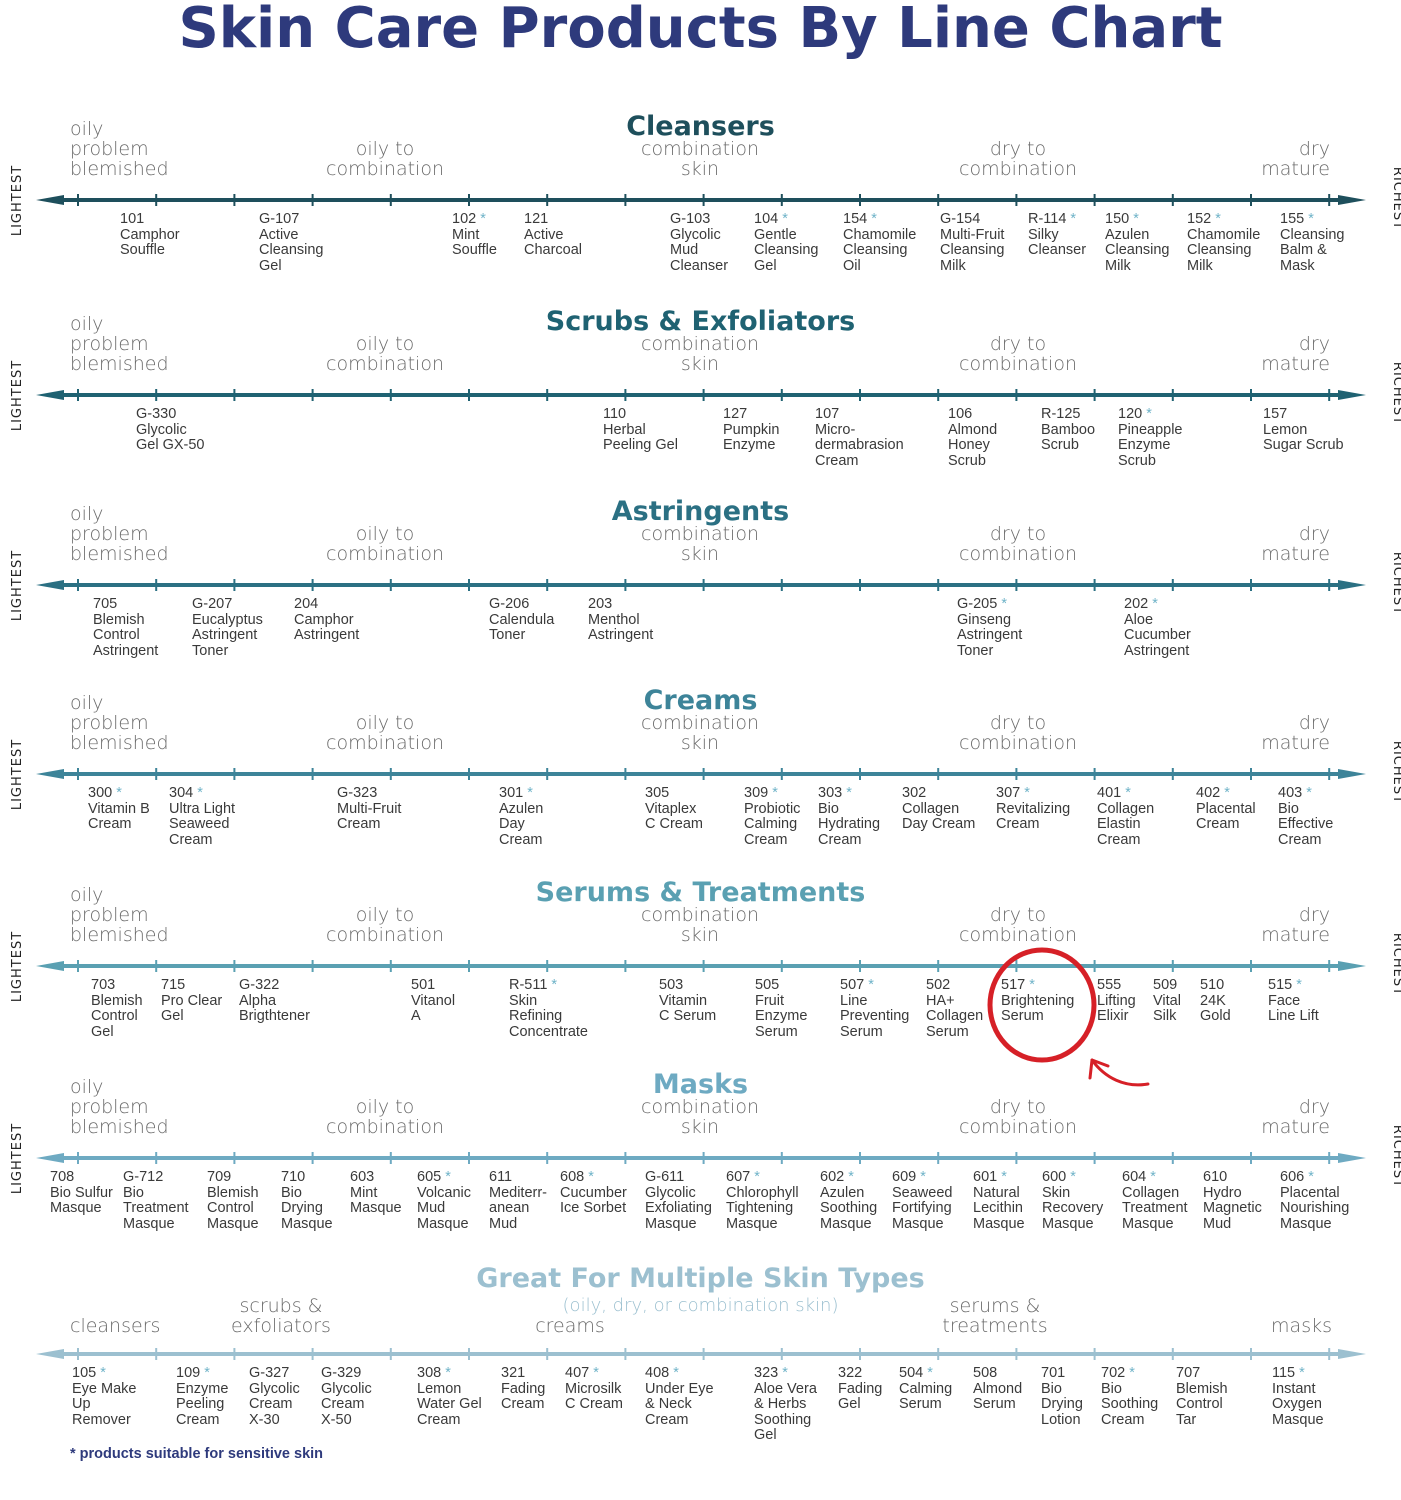  What do you see at coordinates (657, 1373) in the screenshot?
I see `product-code: 408` at bounding box center [657, 1373].